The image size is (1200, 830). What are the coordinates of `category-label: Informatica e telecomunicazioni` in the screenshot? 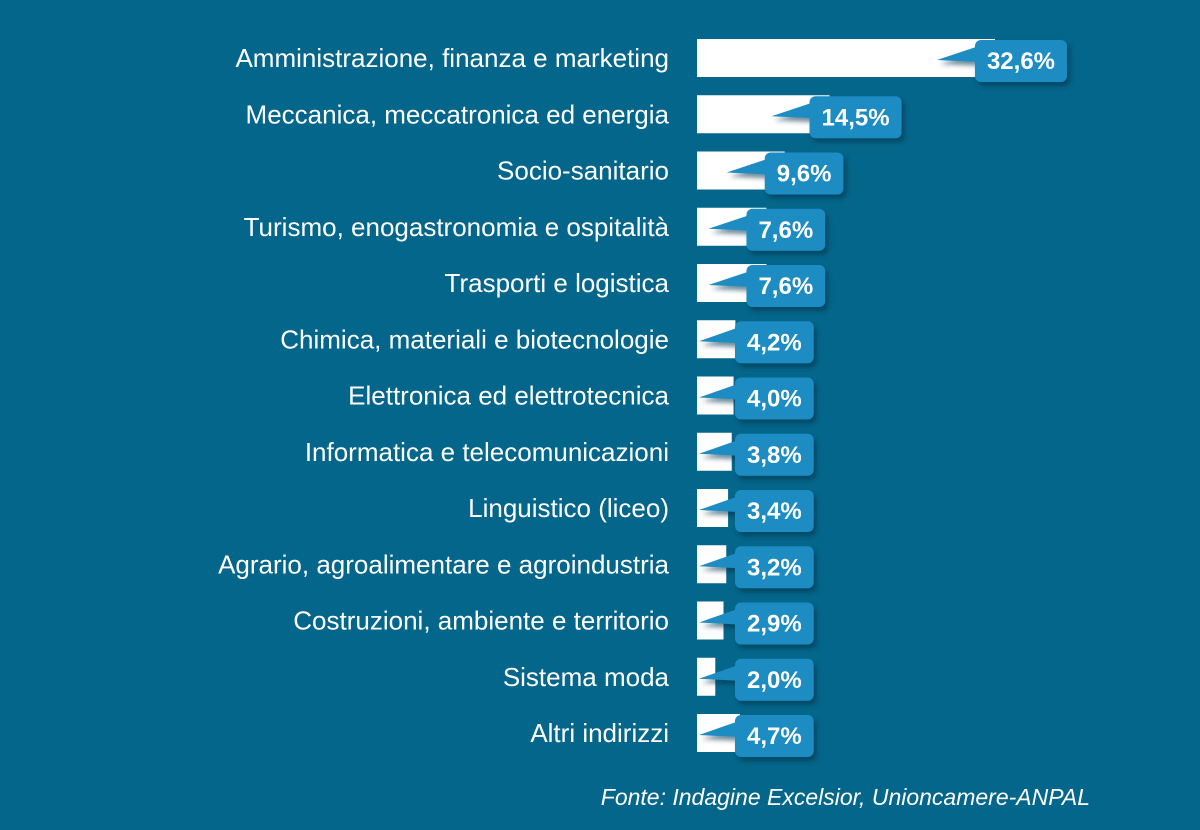 It's located at (487, 452).